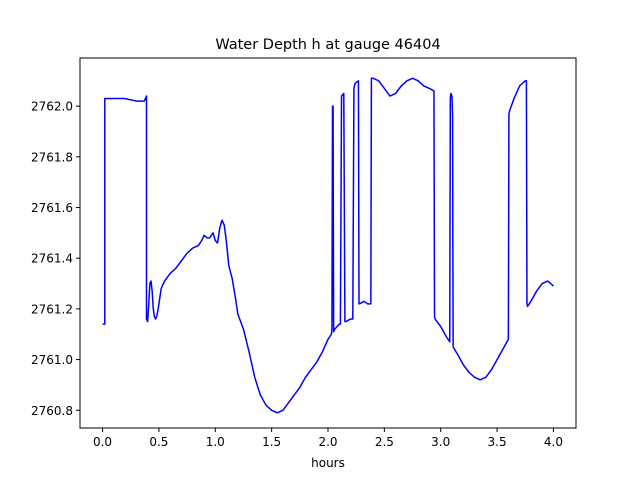 The height and width of the screenshot is (484, 640). I want to click on x-axis-ticks: 0.0 0.5 1.0 1.5 2.0 2.5 3.0 3.5 4.0, so click(328, 438).